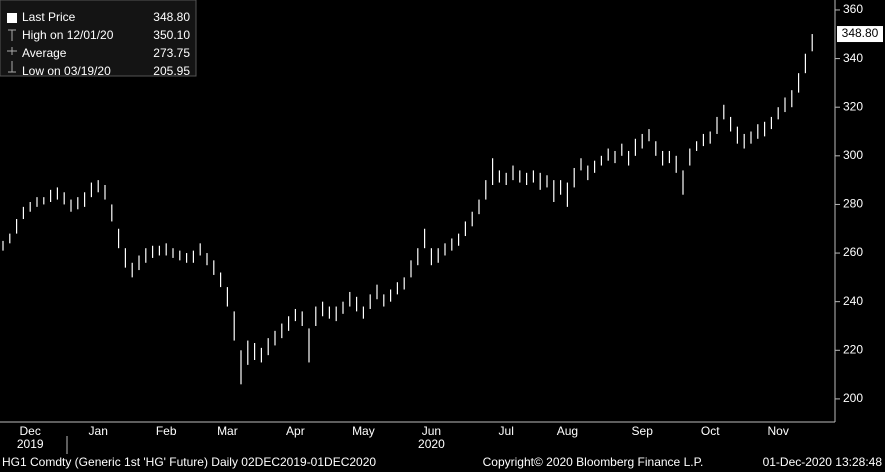  Describe the element at coordinates (66, 71) in the screenshot. I see `legend-label: Low on 03/19/20` at that location.